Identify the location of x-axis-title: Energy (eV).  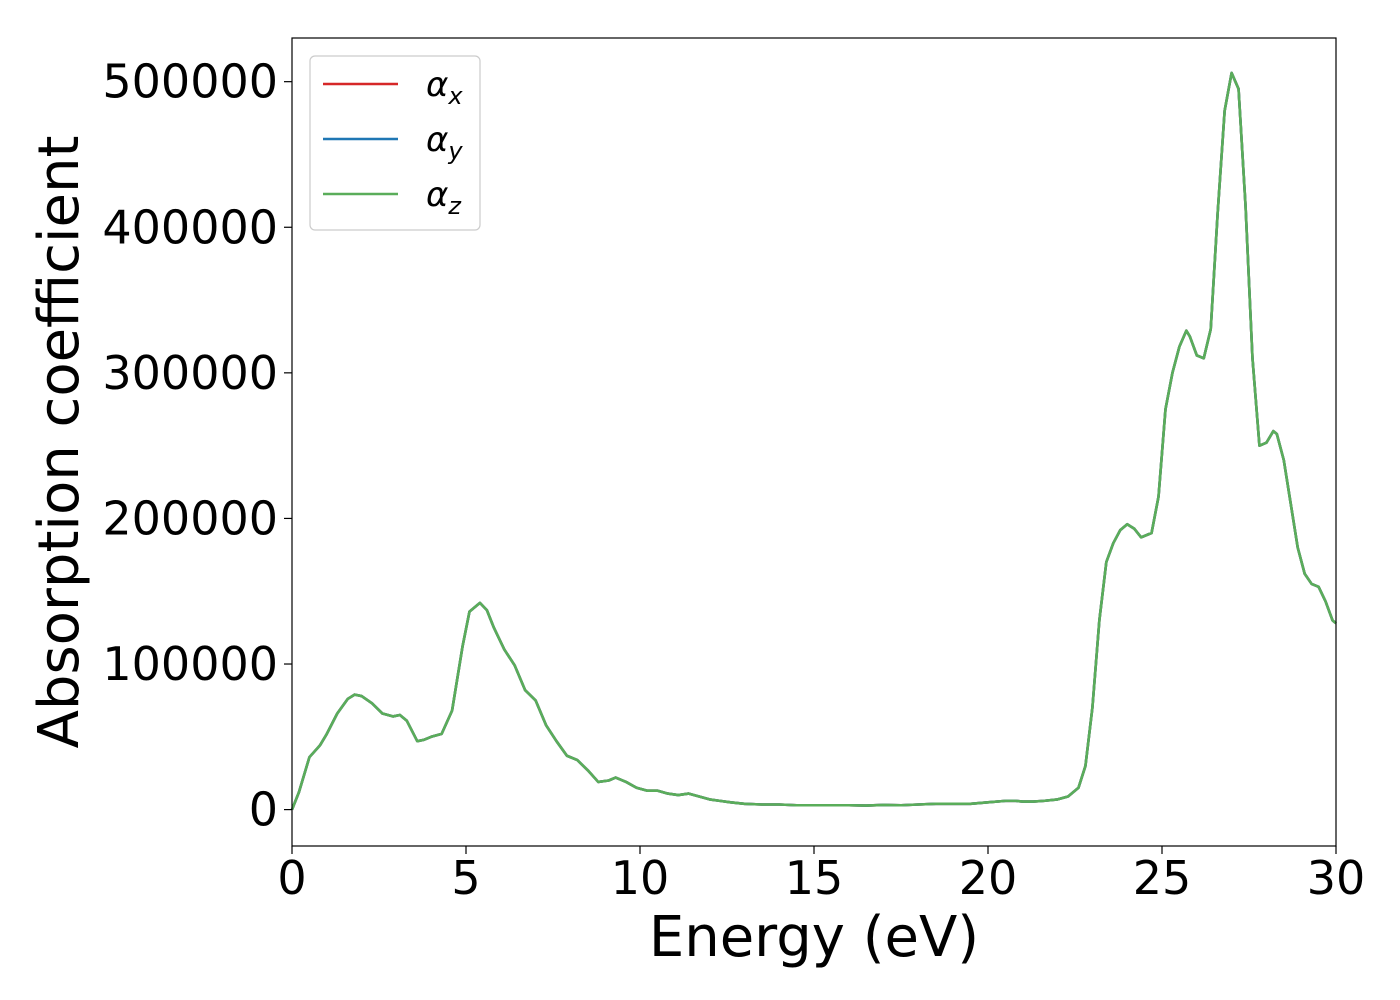
(814, 937).